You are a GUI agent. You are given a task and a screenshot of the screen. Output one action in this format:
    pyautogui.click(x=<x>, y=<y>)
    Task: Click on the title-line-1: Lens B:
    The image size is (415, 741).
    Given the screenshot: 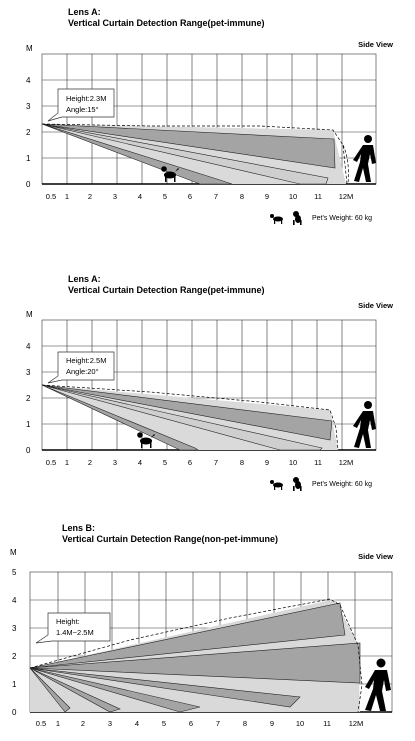 What is the action you would take?
    pyautogui.click(x=79, y=528)
    